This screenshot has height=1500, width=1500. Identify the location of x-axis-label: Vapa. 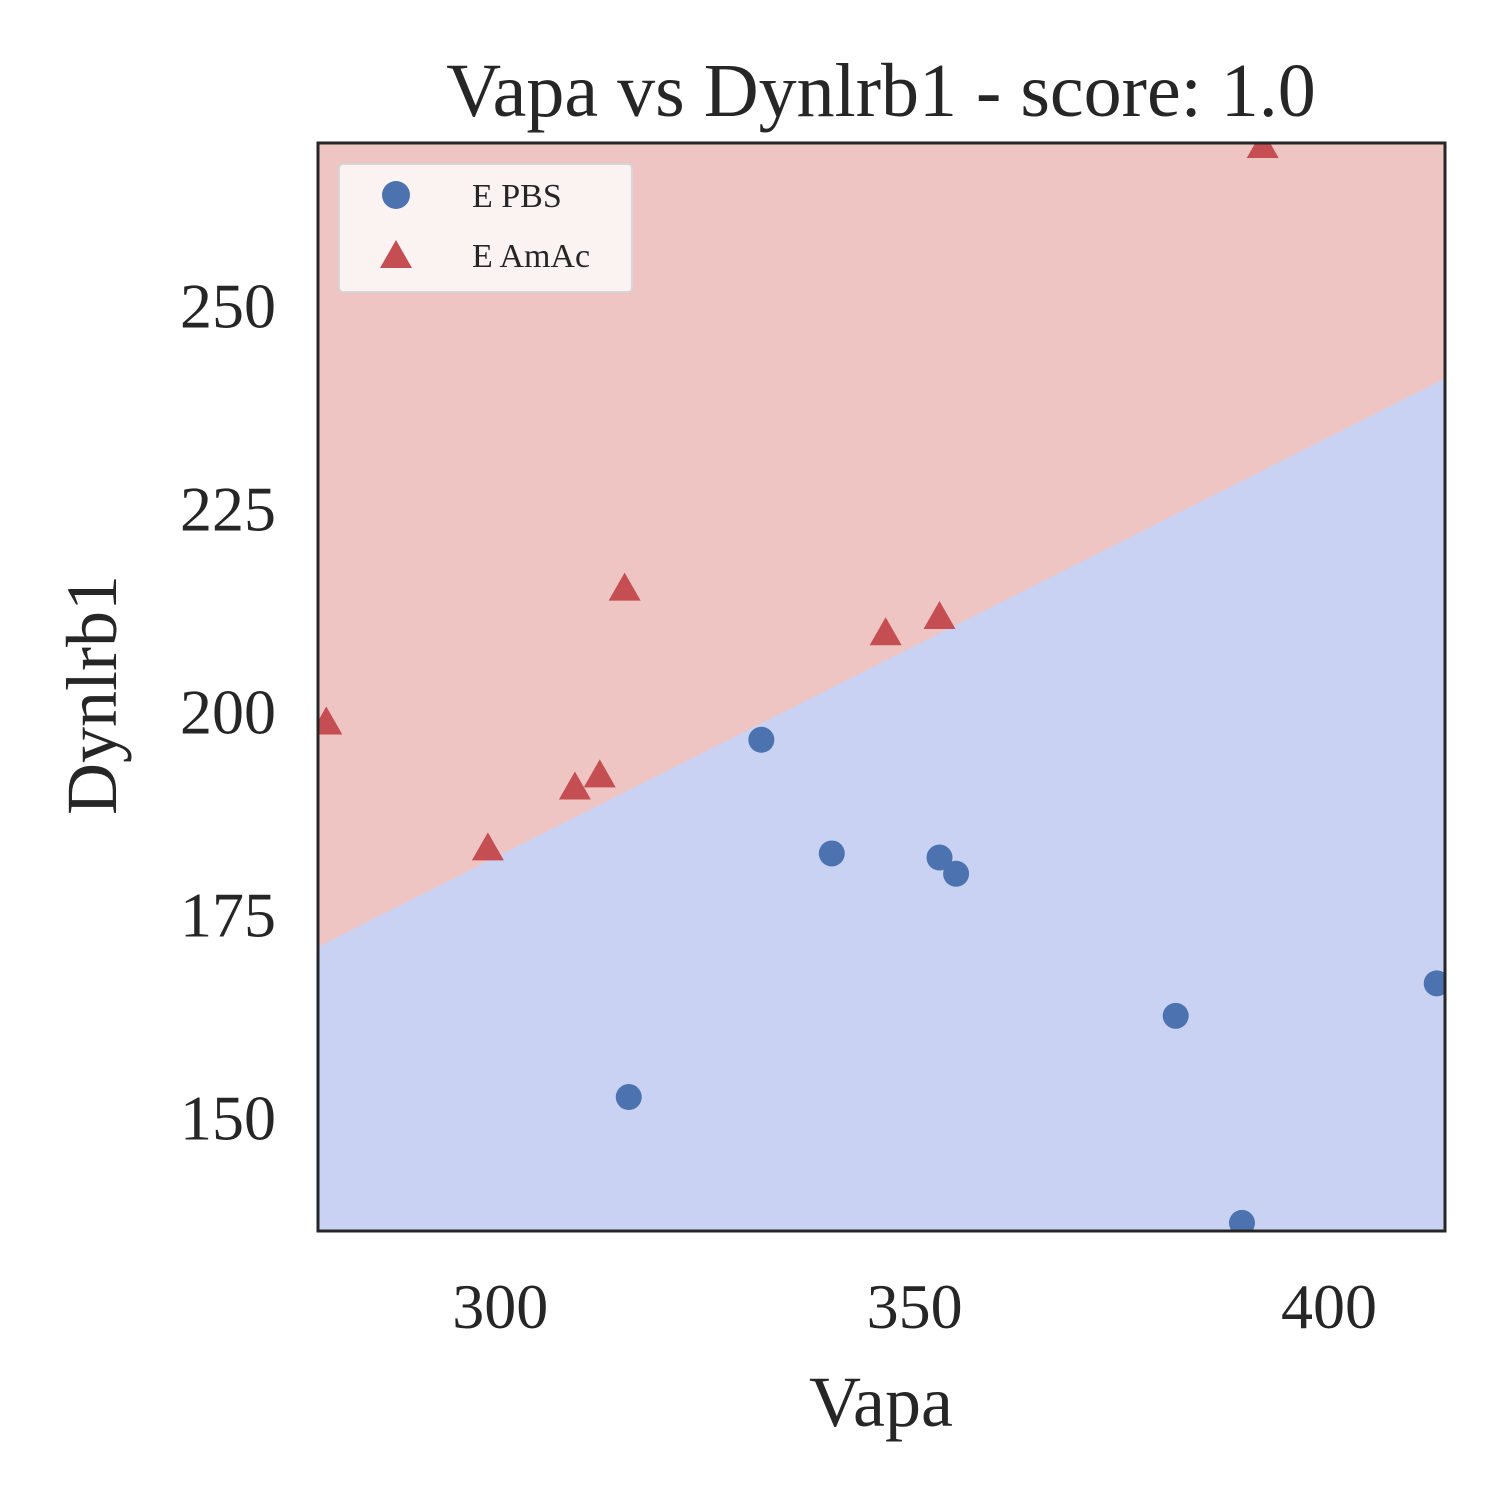
(881, 1402).